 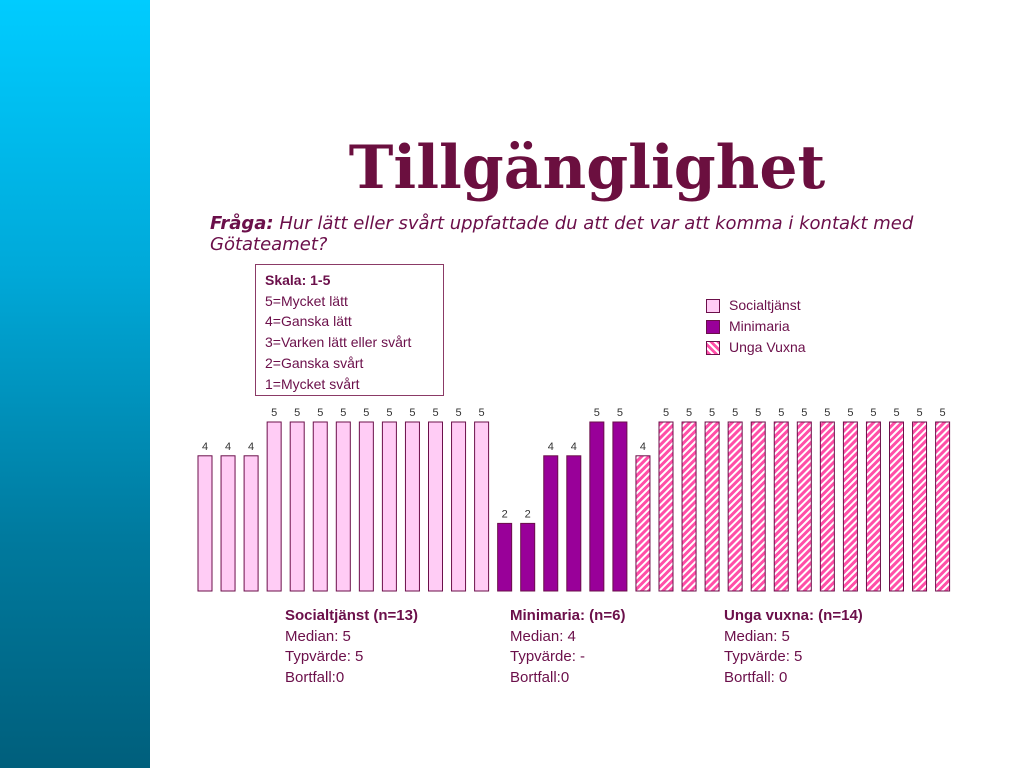 What do you see at coordinates (242, 223) in the screenshot?
I see `question-label: Fråga:` at bounding box center [242, 223].